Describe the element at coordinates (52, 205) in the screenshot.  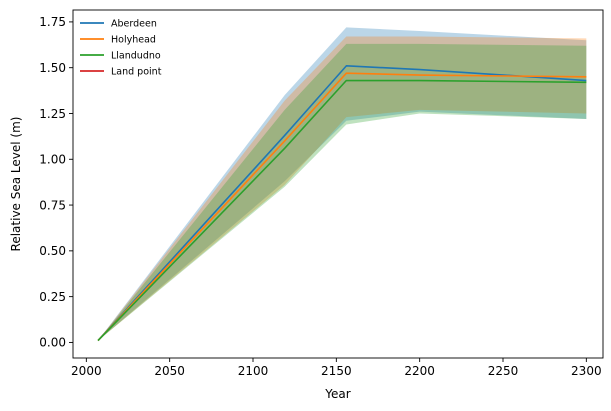
I see `y-tick-label: 0.75` at that location.